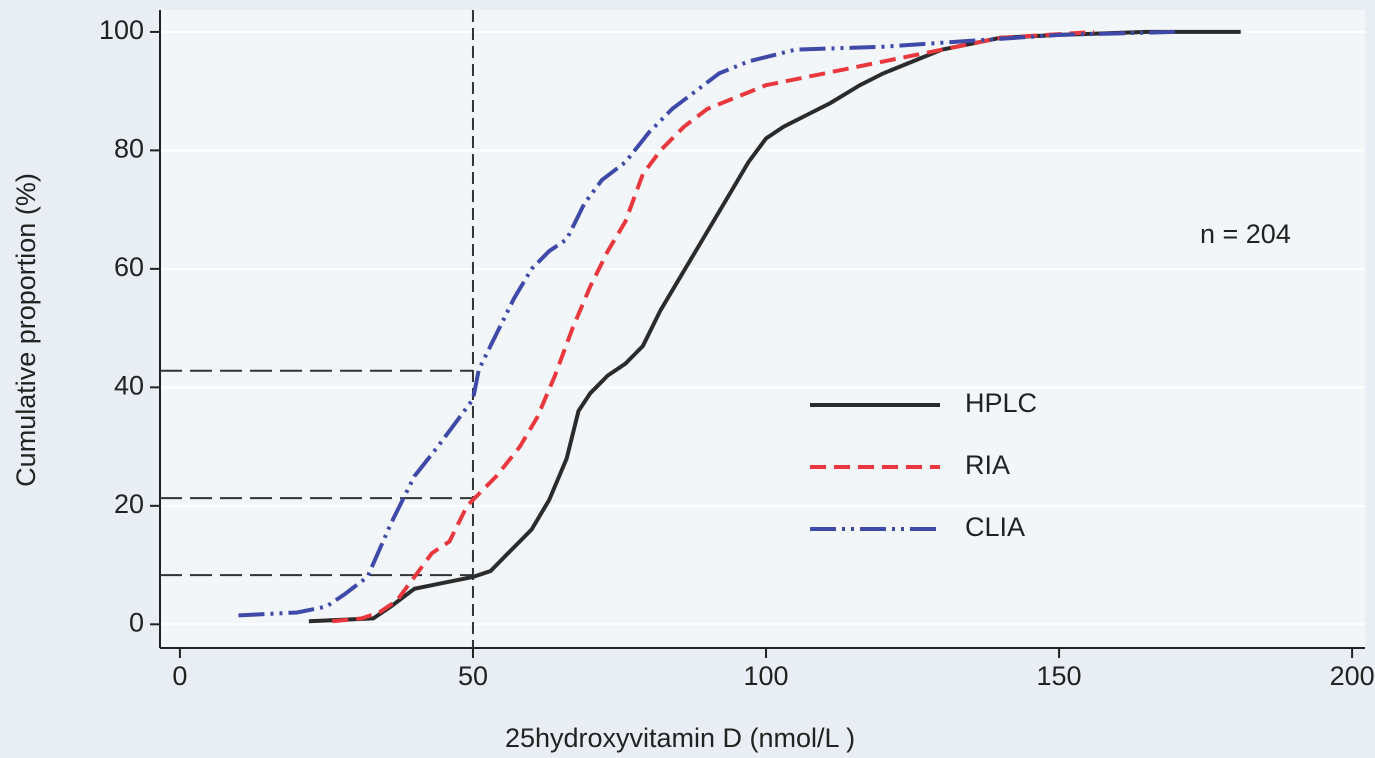 The image size is (1375, 758). Describe the element at coordinates (1001, 403) in the screenshot. I see `legend-label: HPLC` at that location.